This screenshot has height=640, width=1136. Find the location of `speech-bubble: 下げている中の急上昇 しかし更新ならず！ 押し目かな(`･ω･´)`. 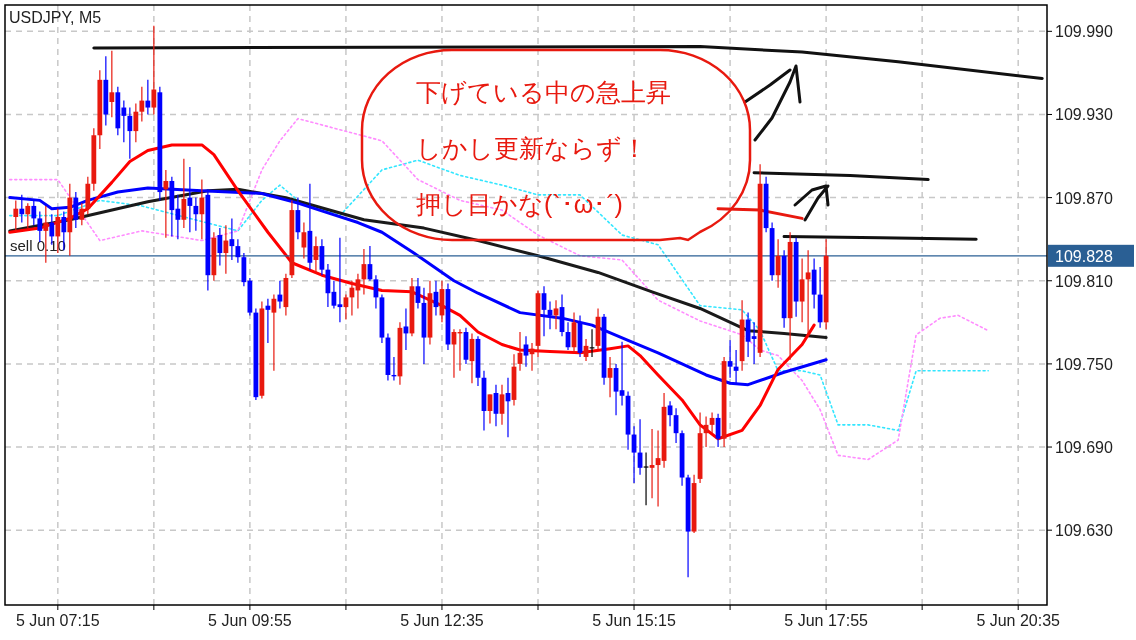

speech-bubble: 下げている中の急上昇 しかし更新ならず！ 押し目かな(`･ω･´) is located at coordinates (556, 145).